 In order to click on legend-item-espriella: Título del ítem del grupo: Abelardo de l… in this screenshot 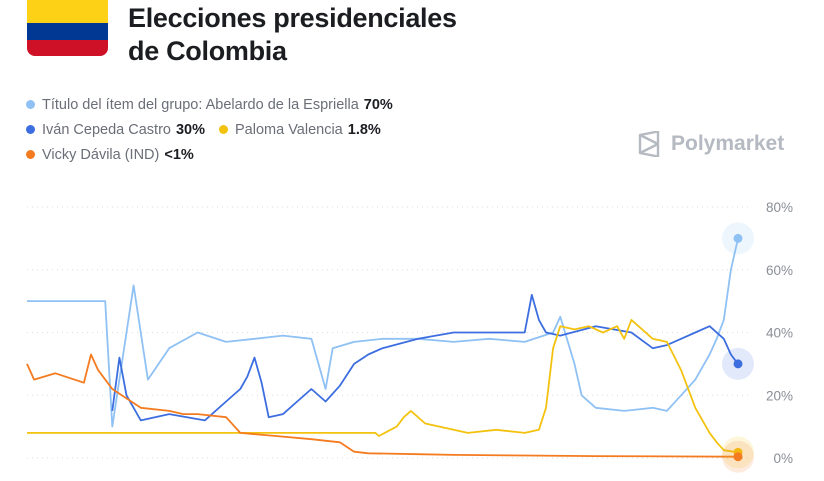, I will do `click(209, 105)`.